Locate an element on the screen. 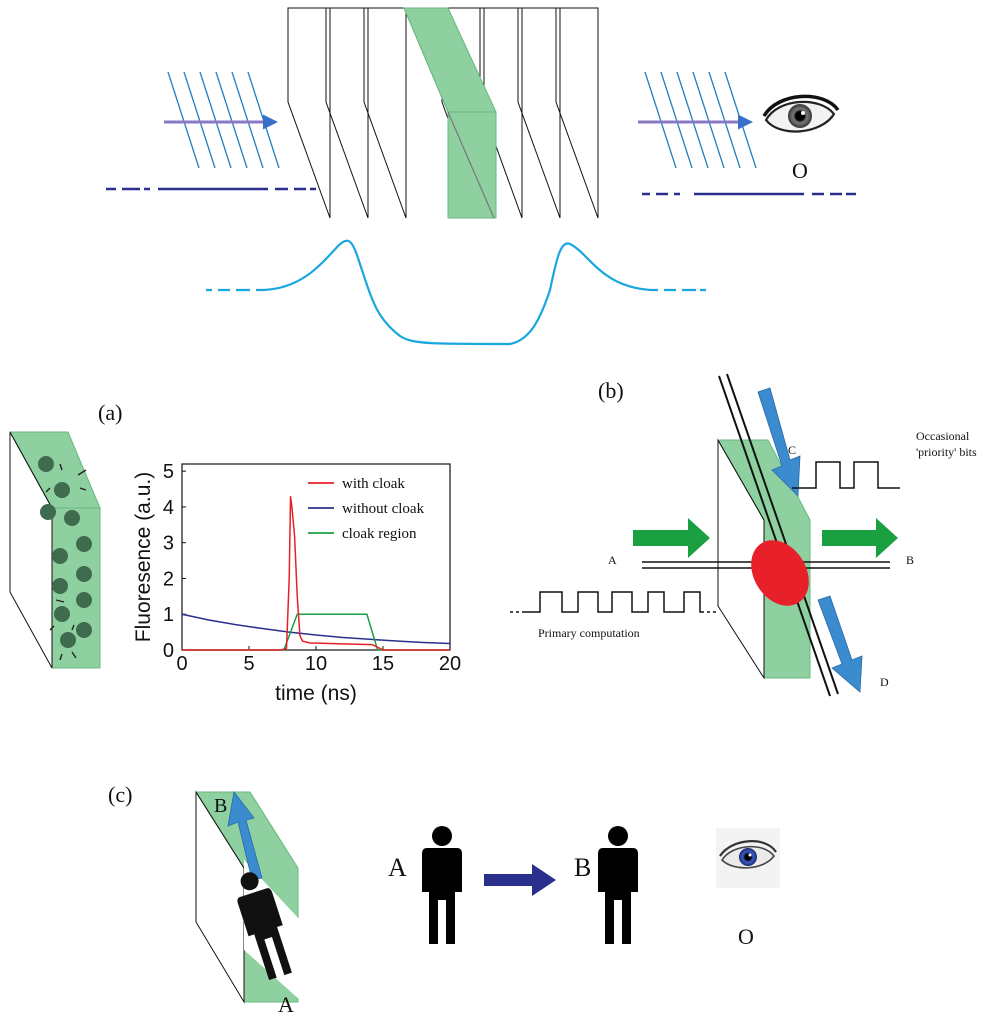 The width and height of the screenshot is (1003, 1017). chart-ticks: 0 5 10 15 20 0 1 2 3 4 5 is located at coordinates (312, 568).